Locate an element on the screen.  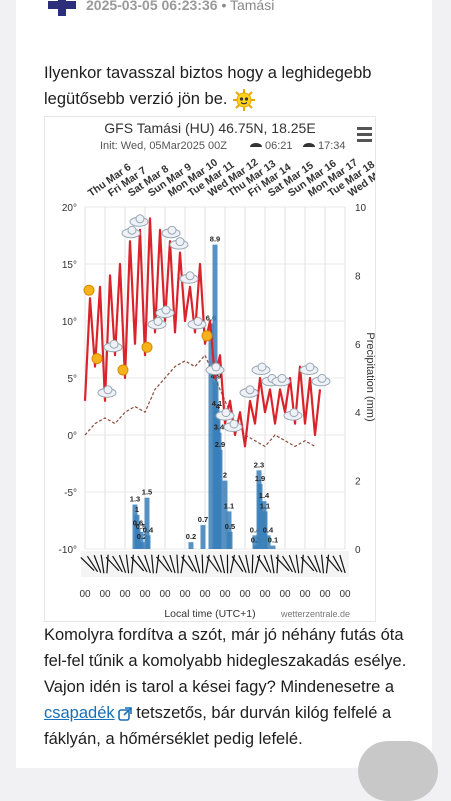
precipitation-link: csapadék is located at coordinates (79, 713).